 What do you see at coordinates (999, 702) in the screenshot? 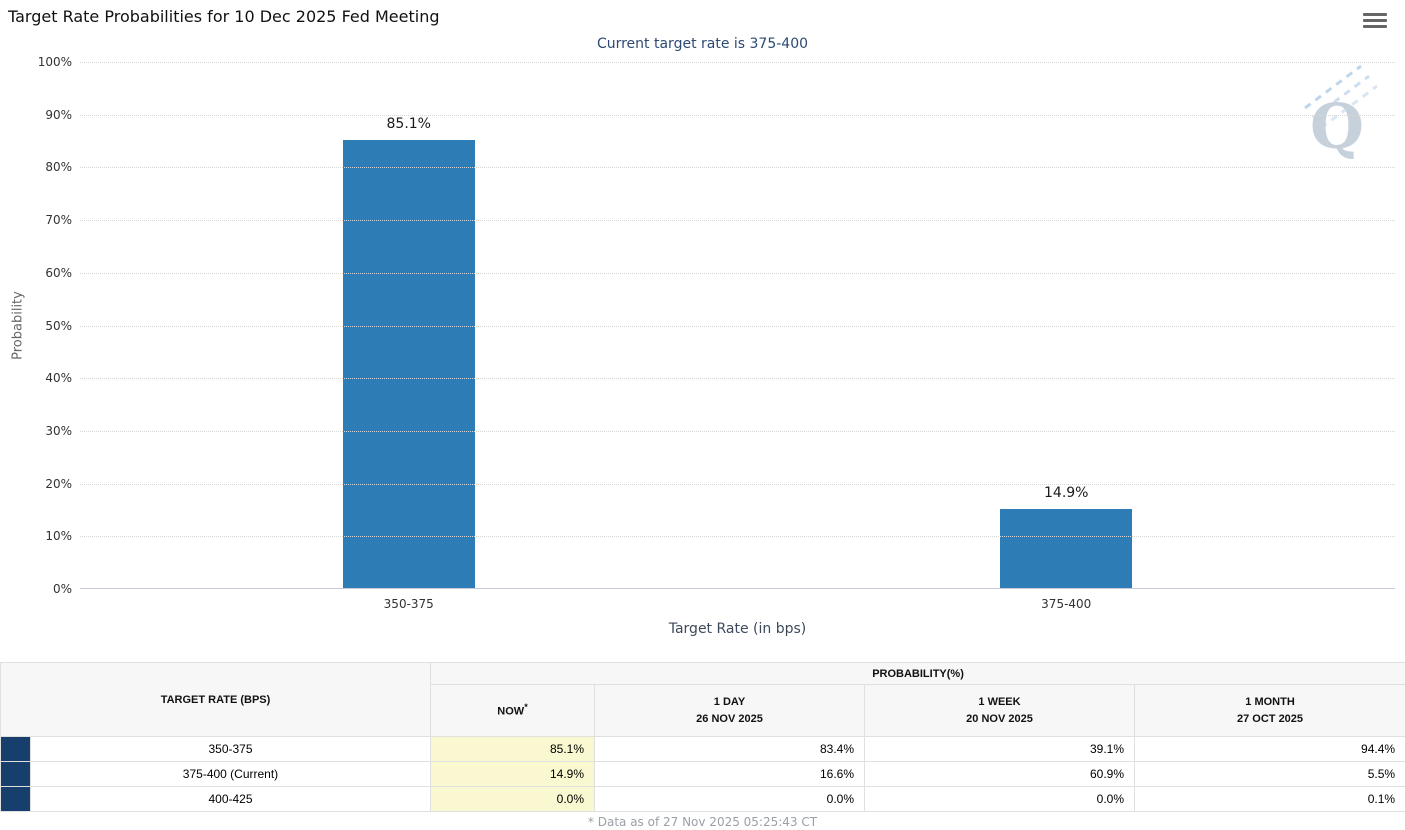
I see `header-line: 1 WEEK` at bounding box center [999, 702].